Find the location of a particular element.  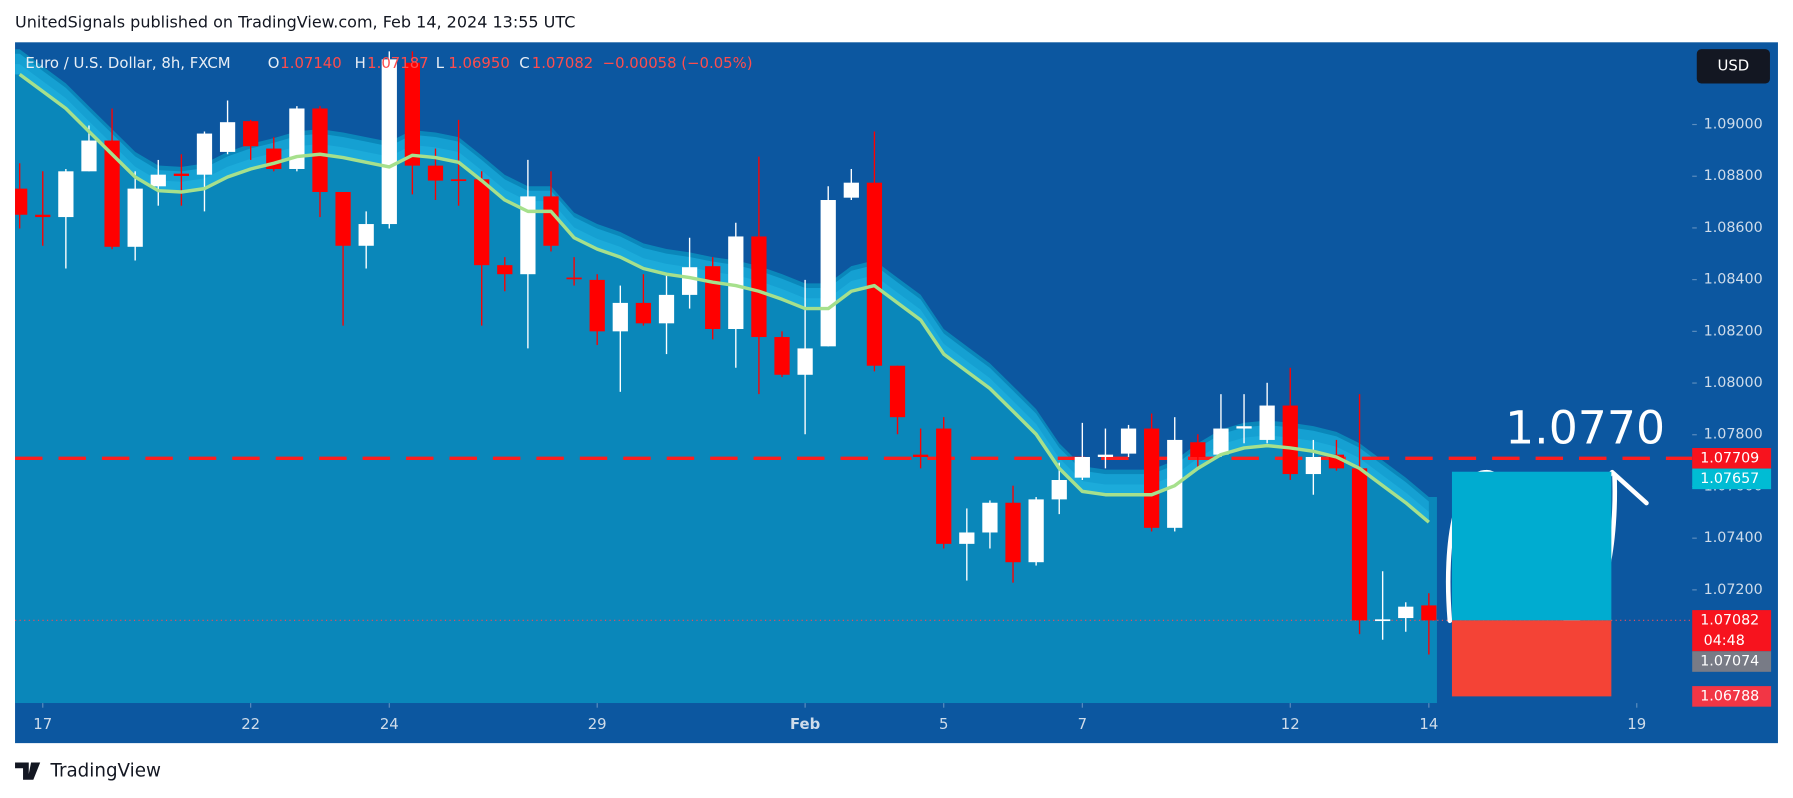

price-tag-label: 1.06788 is located at coordinates (1729, 696).